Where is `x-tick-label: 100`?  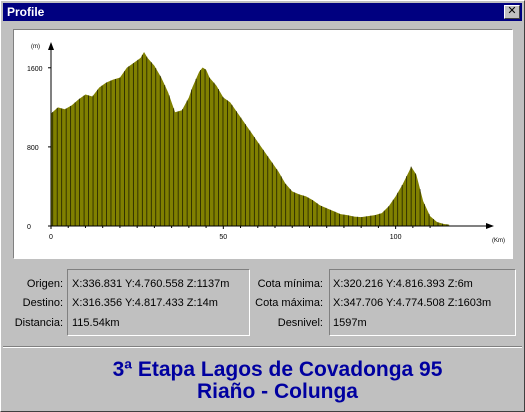 x-tick-label: 100 is located at coordinates (396, 237).